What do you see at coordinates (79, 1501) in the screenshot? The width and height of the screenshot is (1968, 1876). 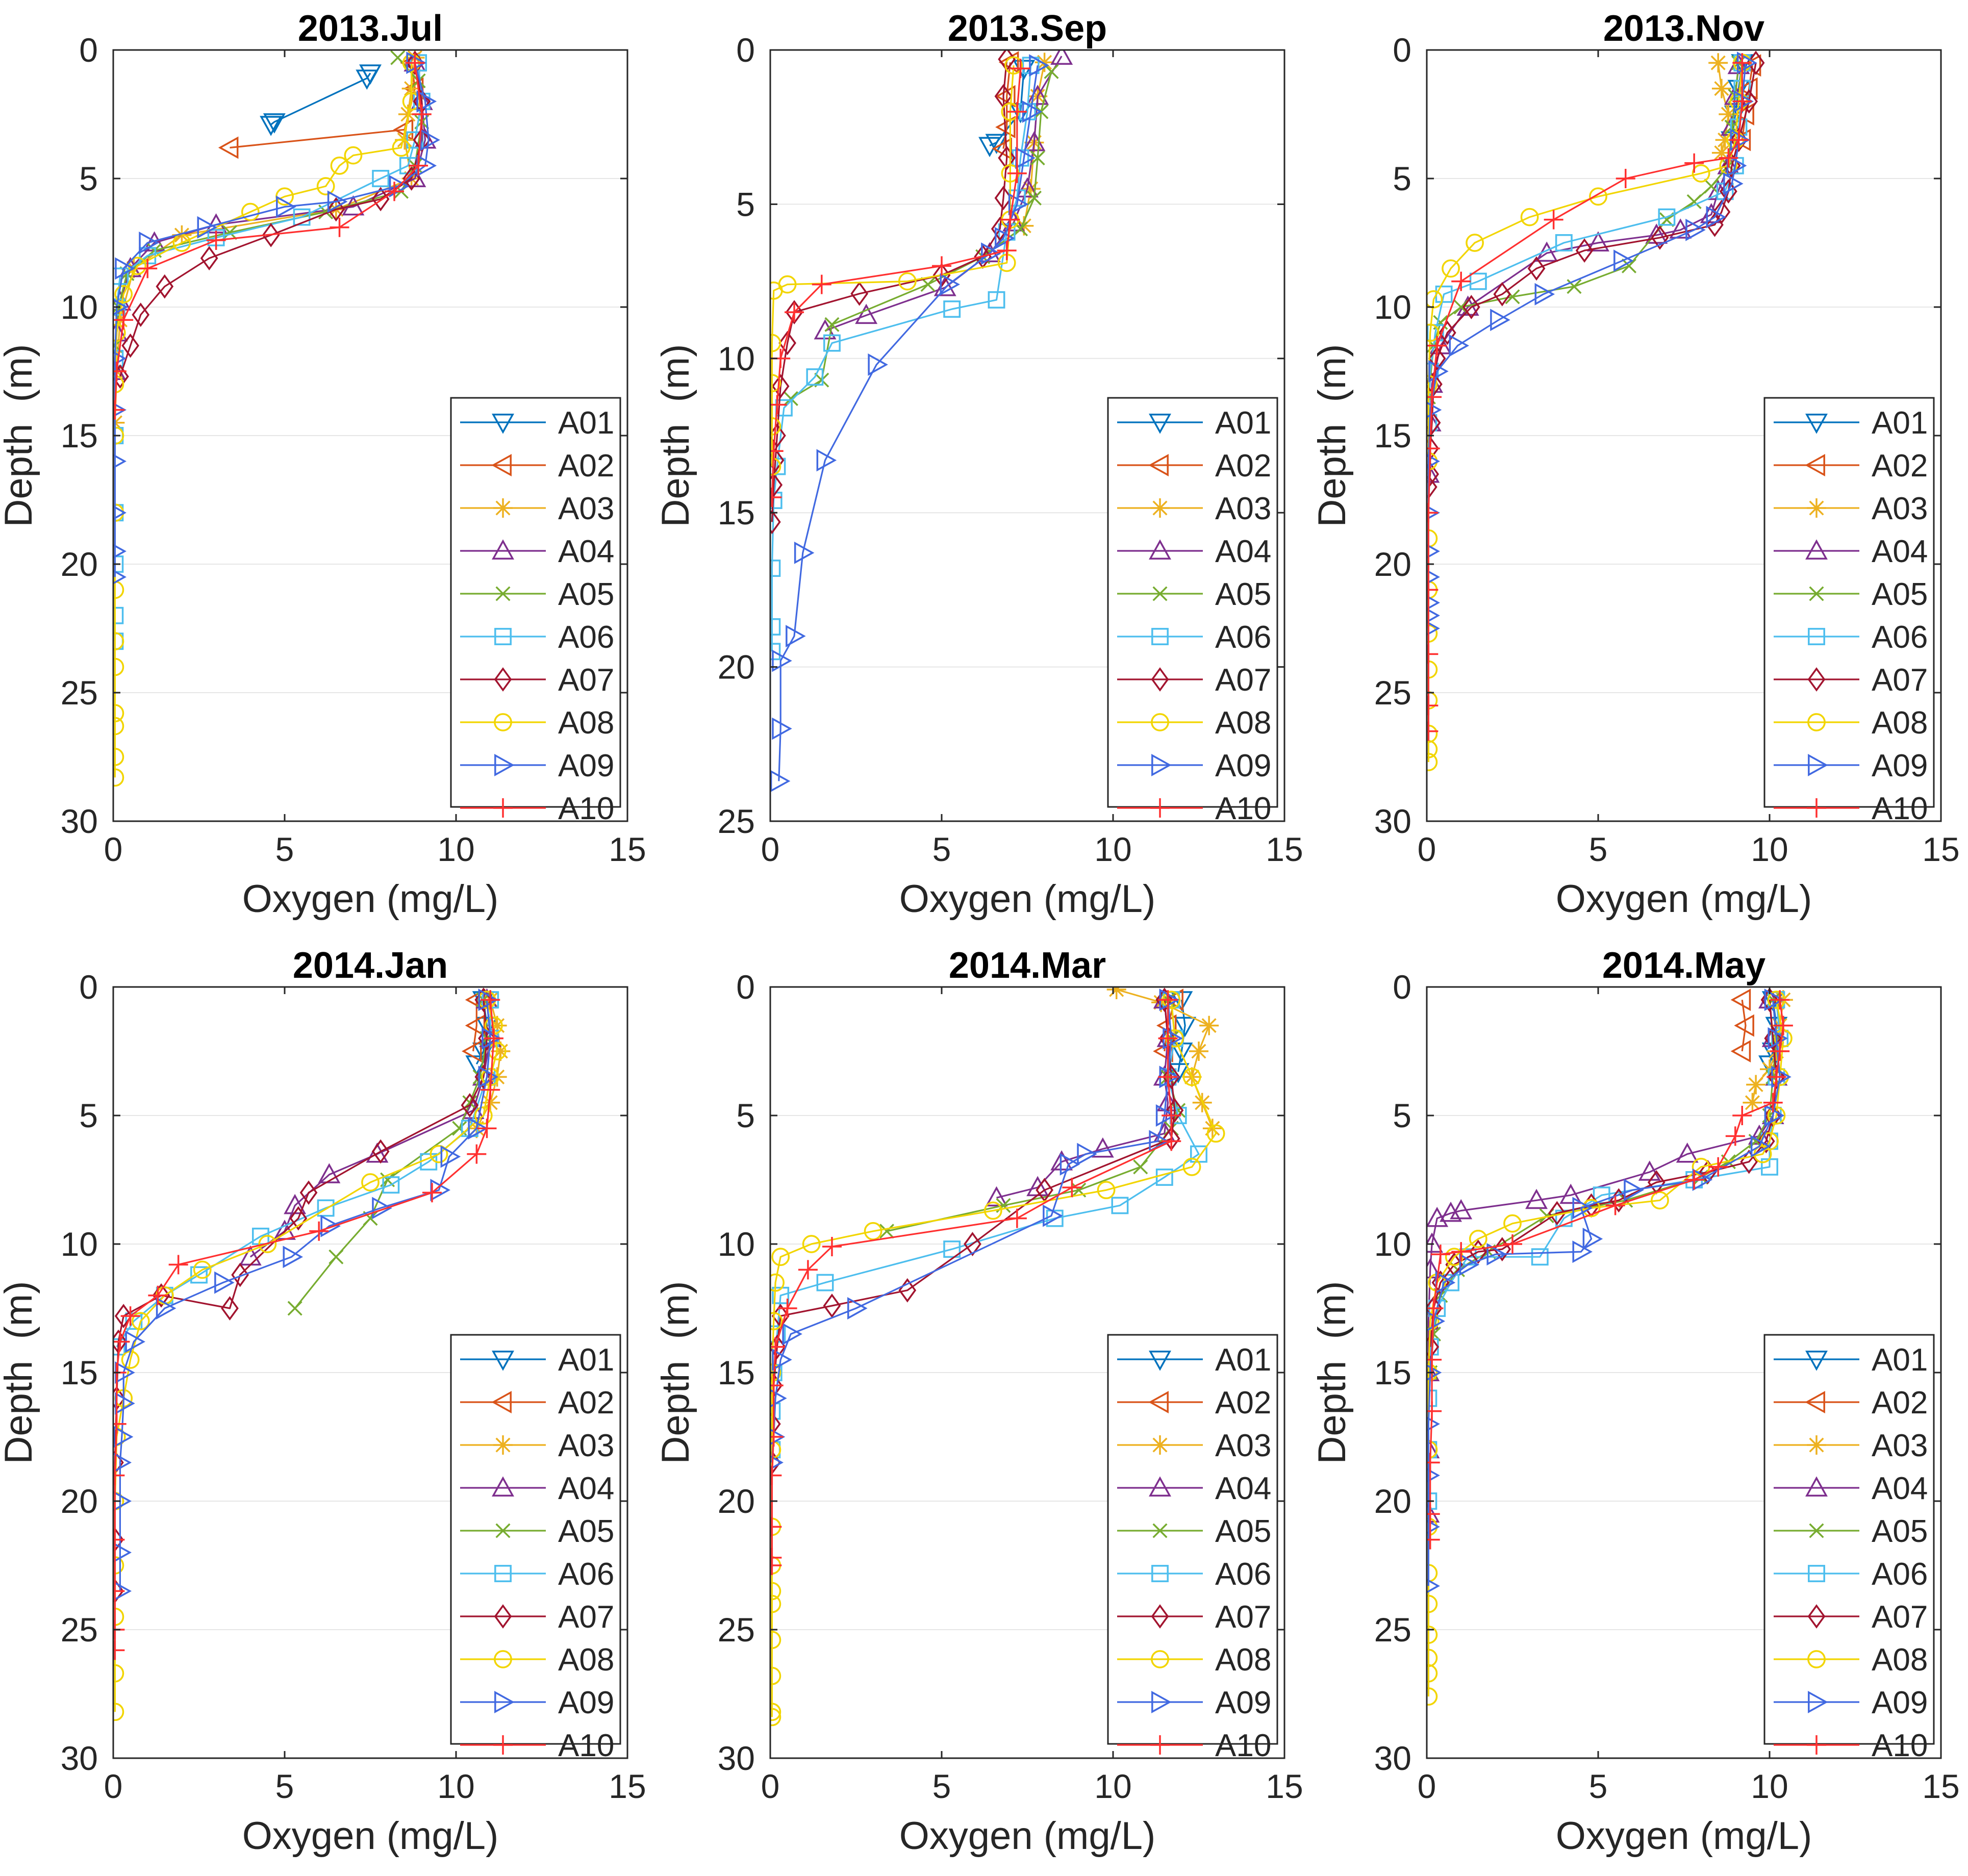 I see `y-tick-label: 20` at bounding box center [79, 1501].